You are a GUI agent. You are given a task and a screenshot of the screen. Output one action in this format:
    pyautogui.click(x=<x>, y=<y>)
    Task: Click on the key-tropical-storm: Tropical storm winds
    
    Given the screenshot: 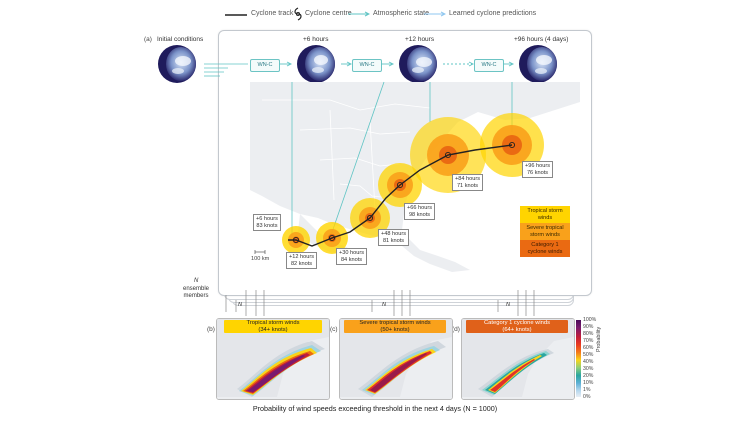 What is the action you would take?
    pyautogui.click(x=545, y=214)
    